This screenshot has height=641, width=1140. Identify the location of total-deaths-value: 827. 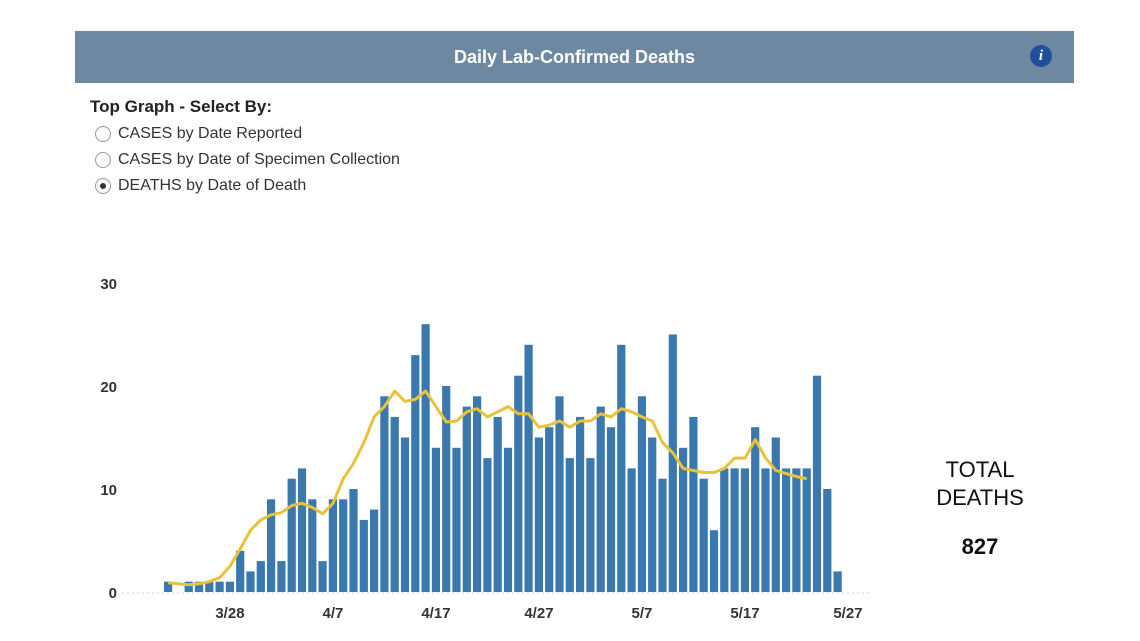
(980, 546).